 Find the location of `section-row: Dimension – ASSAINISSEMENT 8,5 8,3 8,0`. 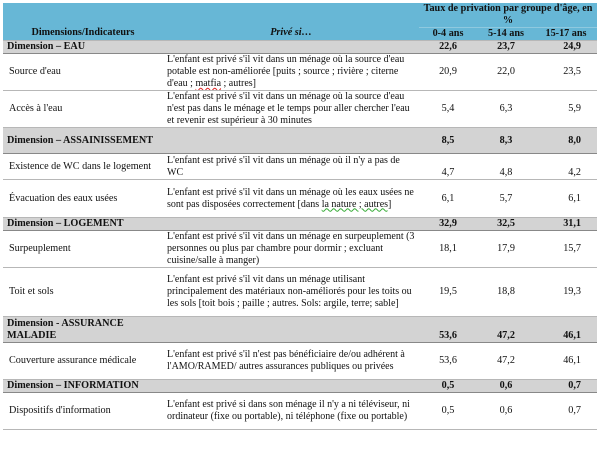

section-row: Dimension – ASSAINISSEMENT 8,5 8,3 8,0 is located at coordinates (300, 140).